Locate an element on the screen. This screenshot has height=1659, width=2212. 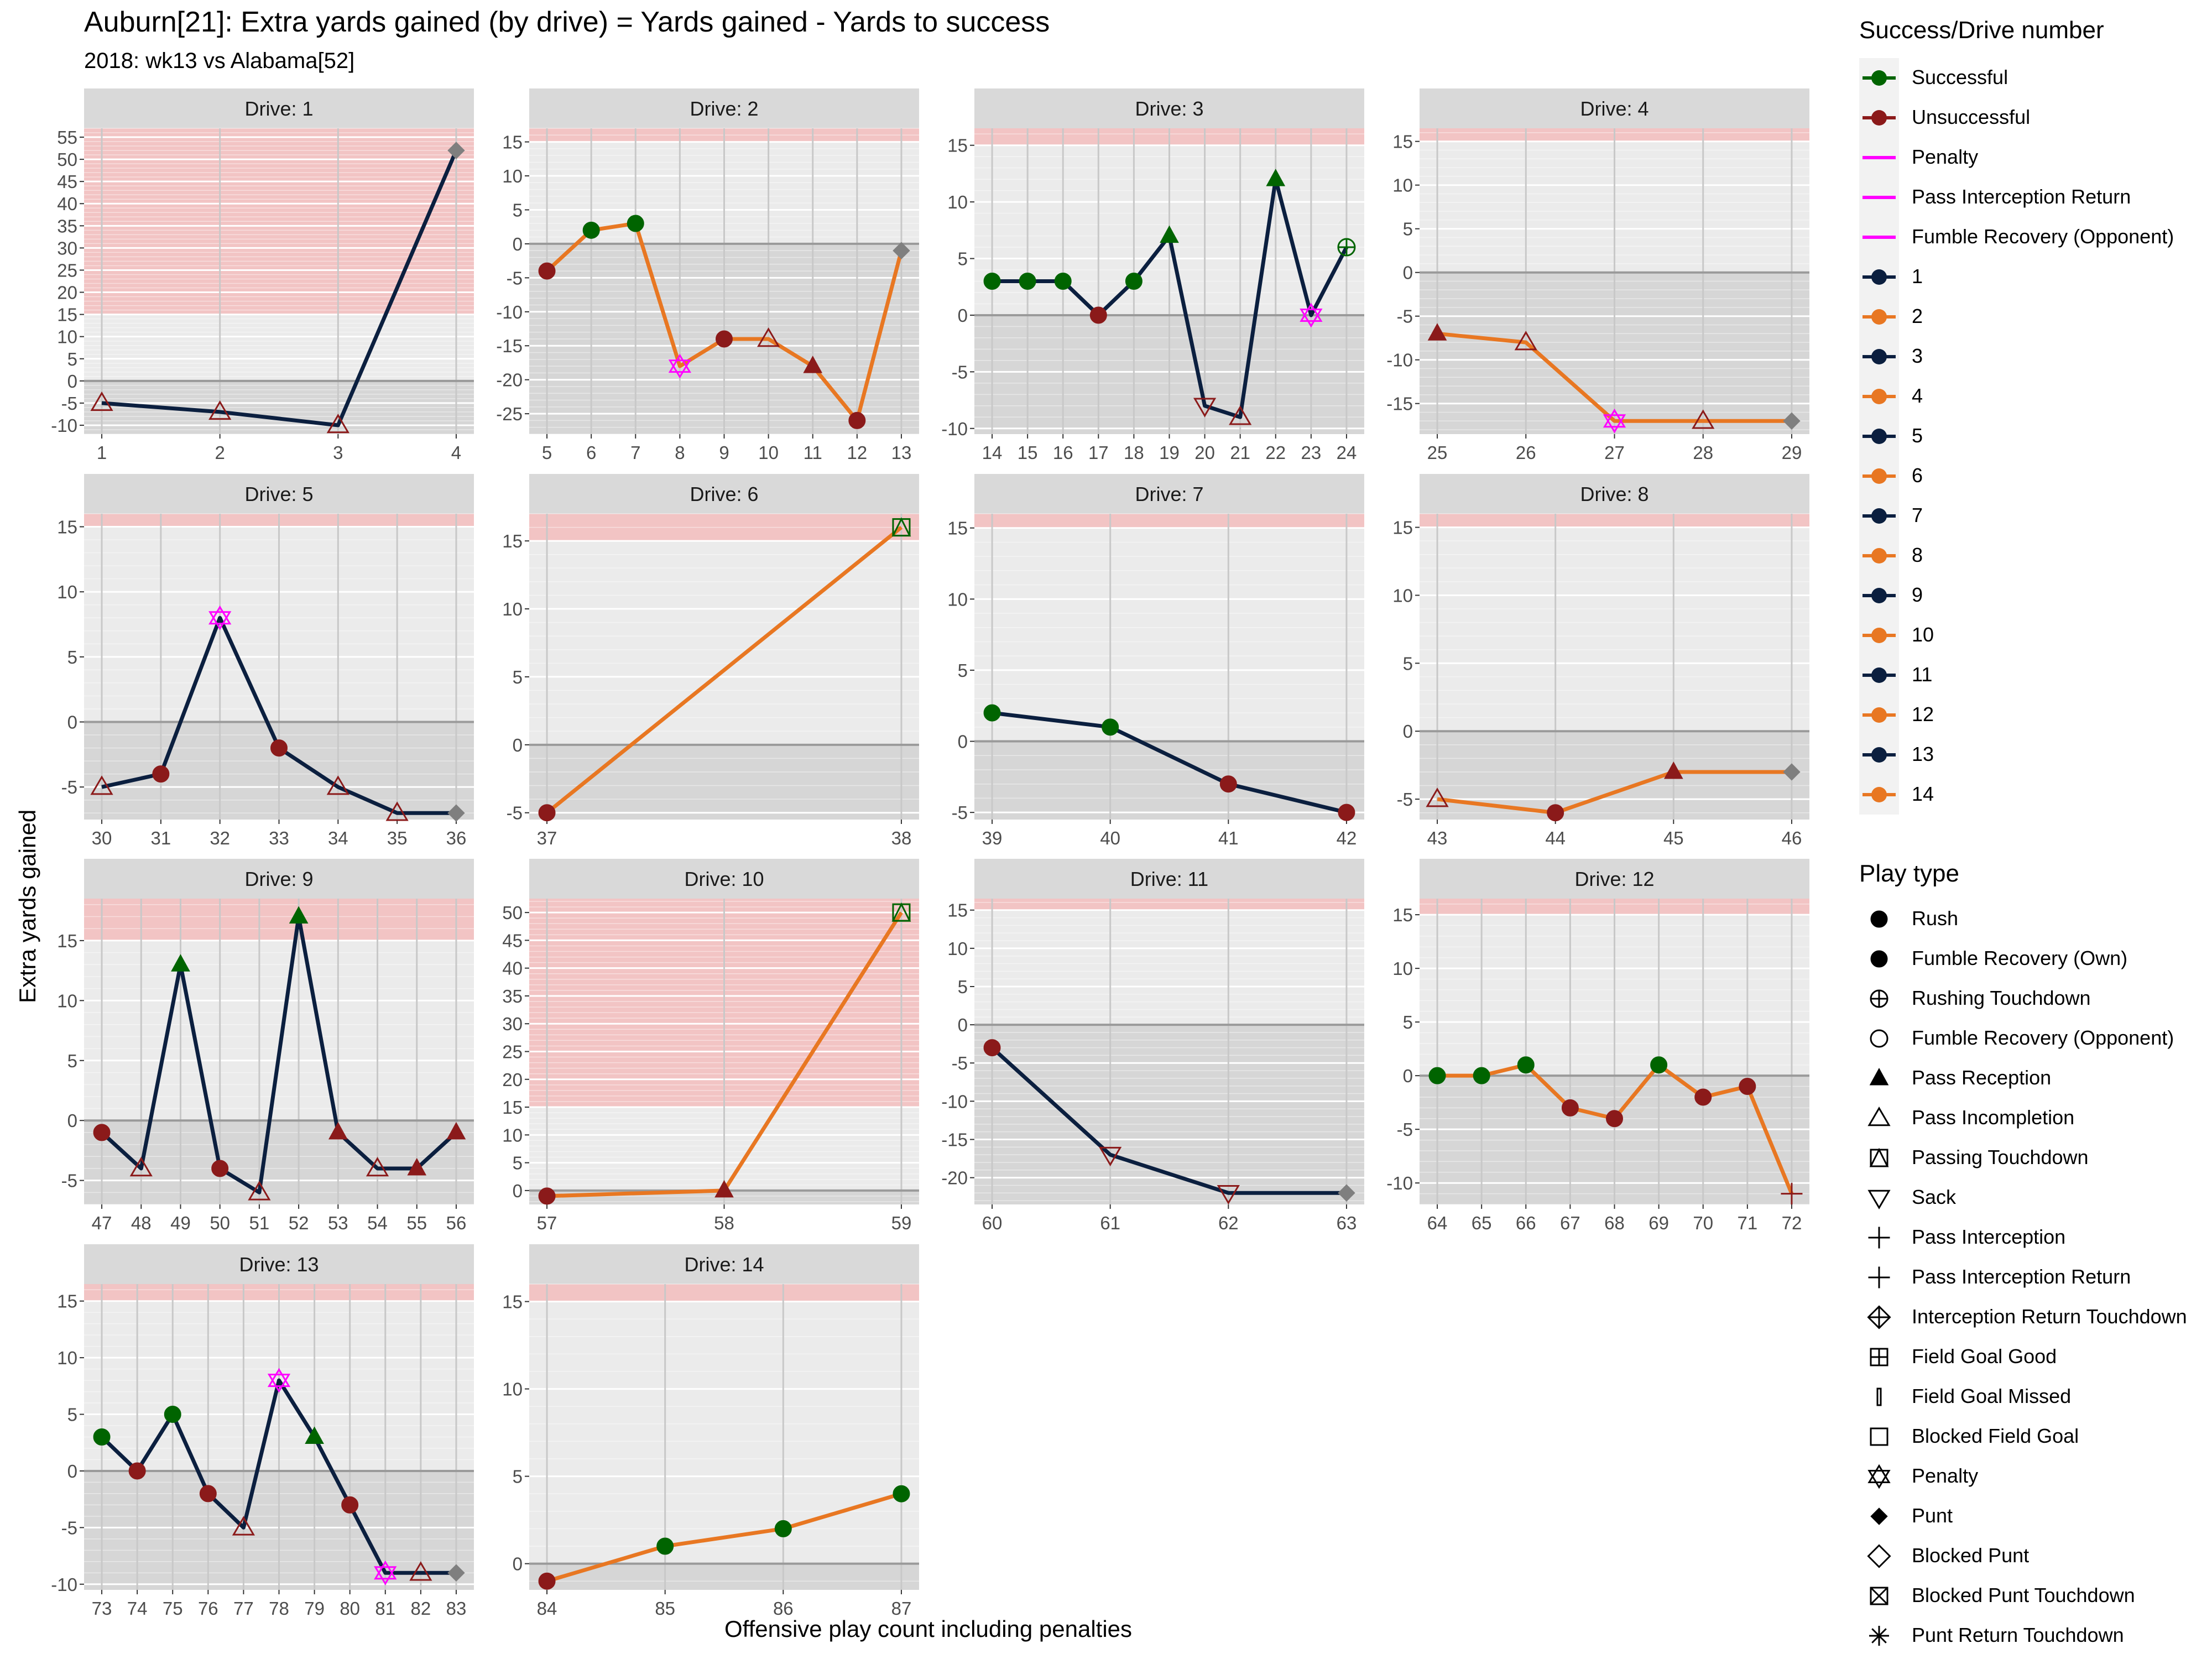
legend-item-label: 11 is located at coordinates (1923, 675).